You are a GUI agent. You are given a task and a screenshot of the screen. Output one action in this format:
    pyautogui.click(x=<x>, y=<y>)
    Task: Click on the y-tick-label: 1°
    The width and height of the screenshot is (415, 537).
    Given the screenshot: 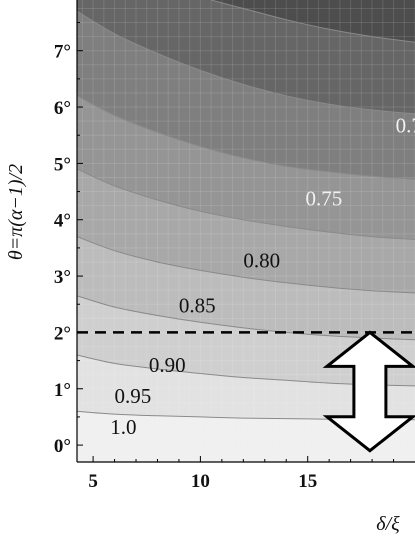 What is the action you would take?
    pyautogui.click(x=62, y=390)
    